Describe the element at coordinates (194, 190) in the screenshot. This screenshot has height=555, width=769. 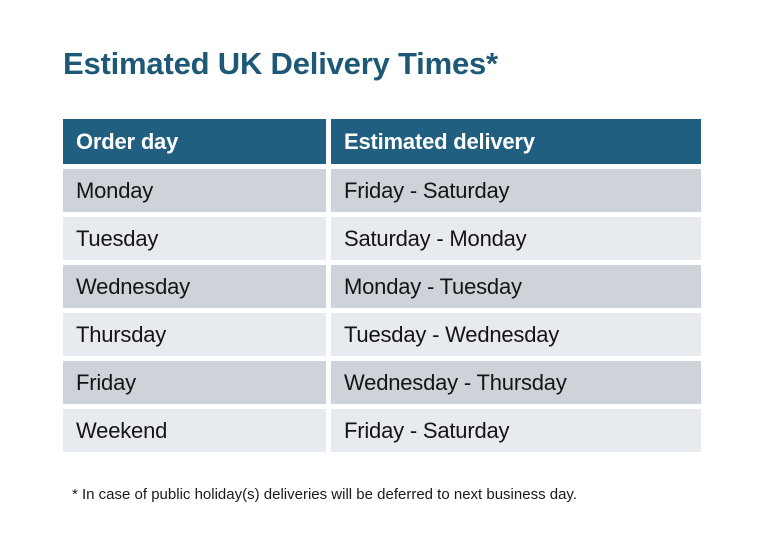
I see `order-day-cell: Monday` at that location.